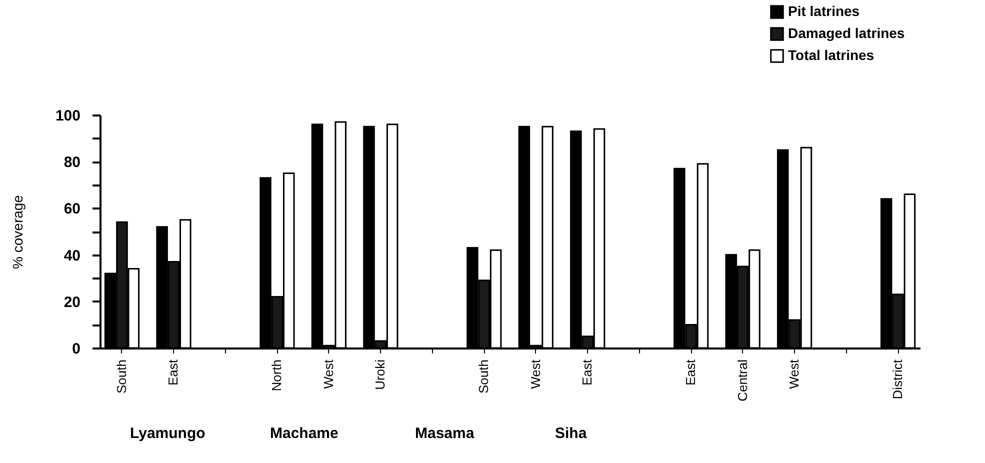 The image size is (985, 463). I want to click on x-tick-label: North, so click(276, 376).